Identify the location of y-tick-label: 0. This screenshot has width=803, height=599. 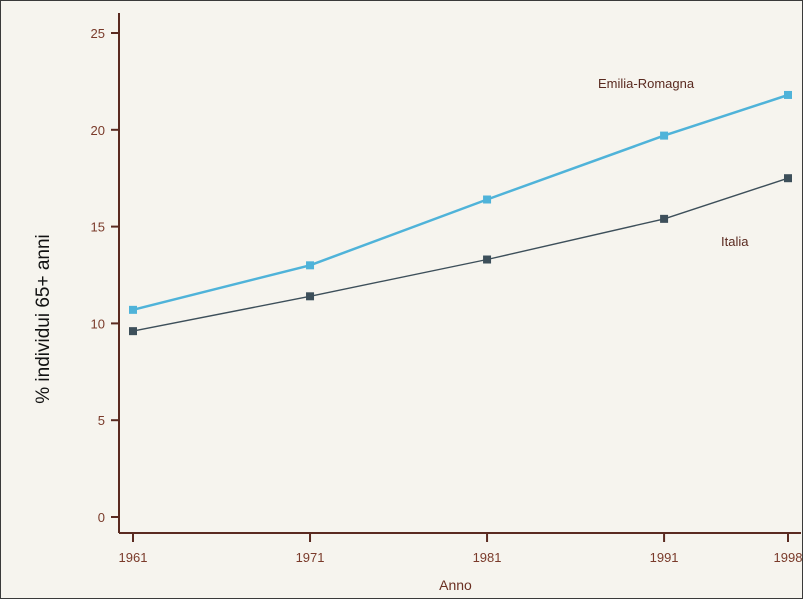
(101, 517).